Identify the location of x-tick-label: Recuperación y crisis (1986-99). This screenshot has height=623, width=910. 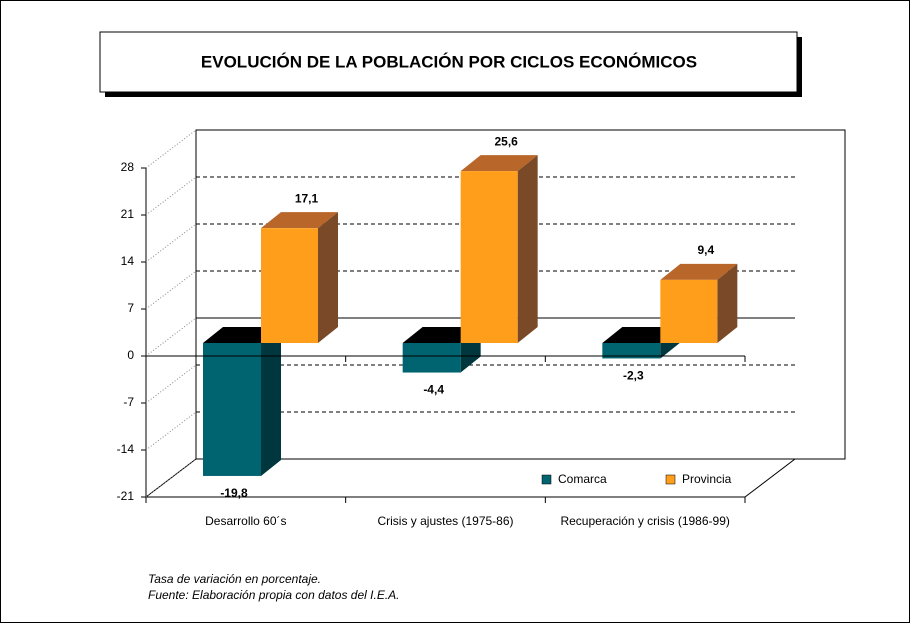
(645, 521).